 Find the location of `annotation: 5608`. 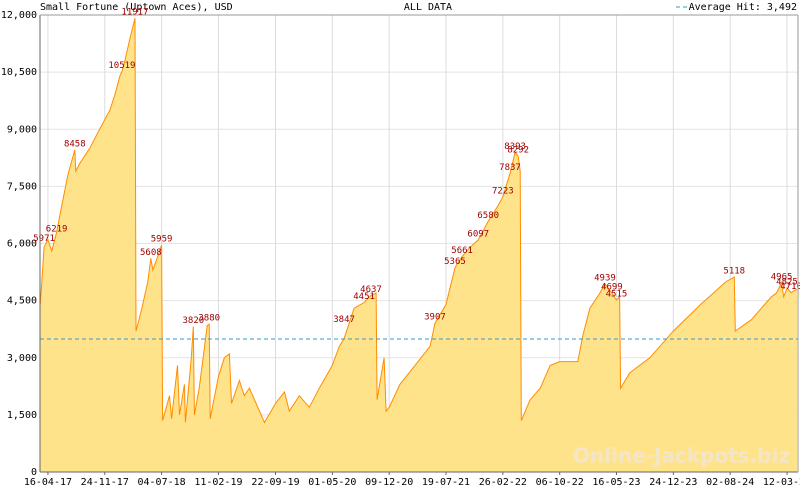

annotation: 5608 is located at coordinates (151, 253).